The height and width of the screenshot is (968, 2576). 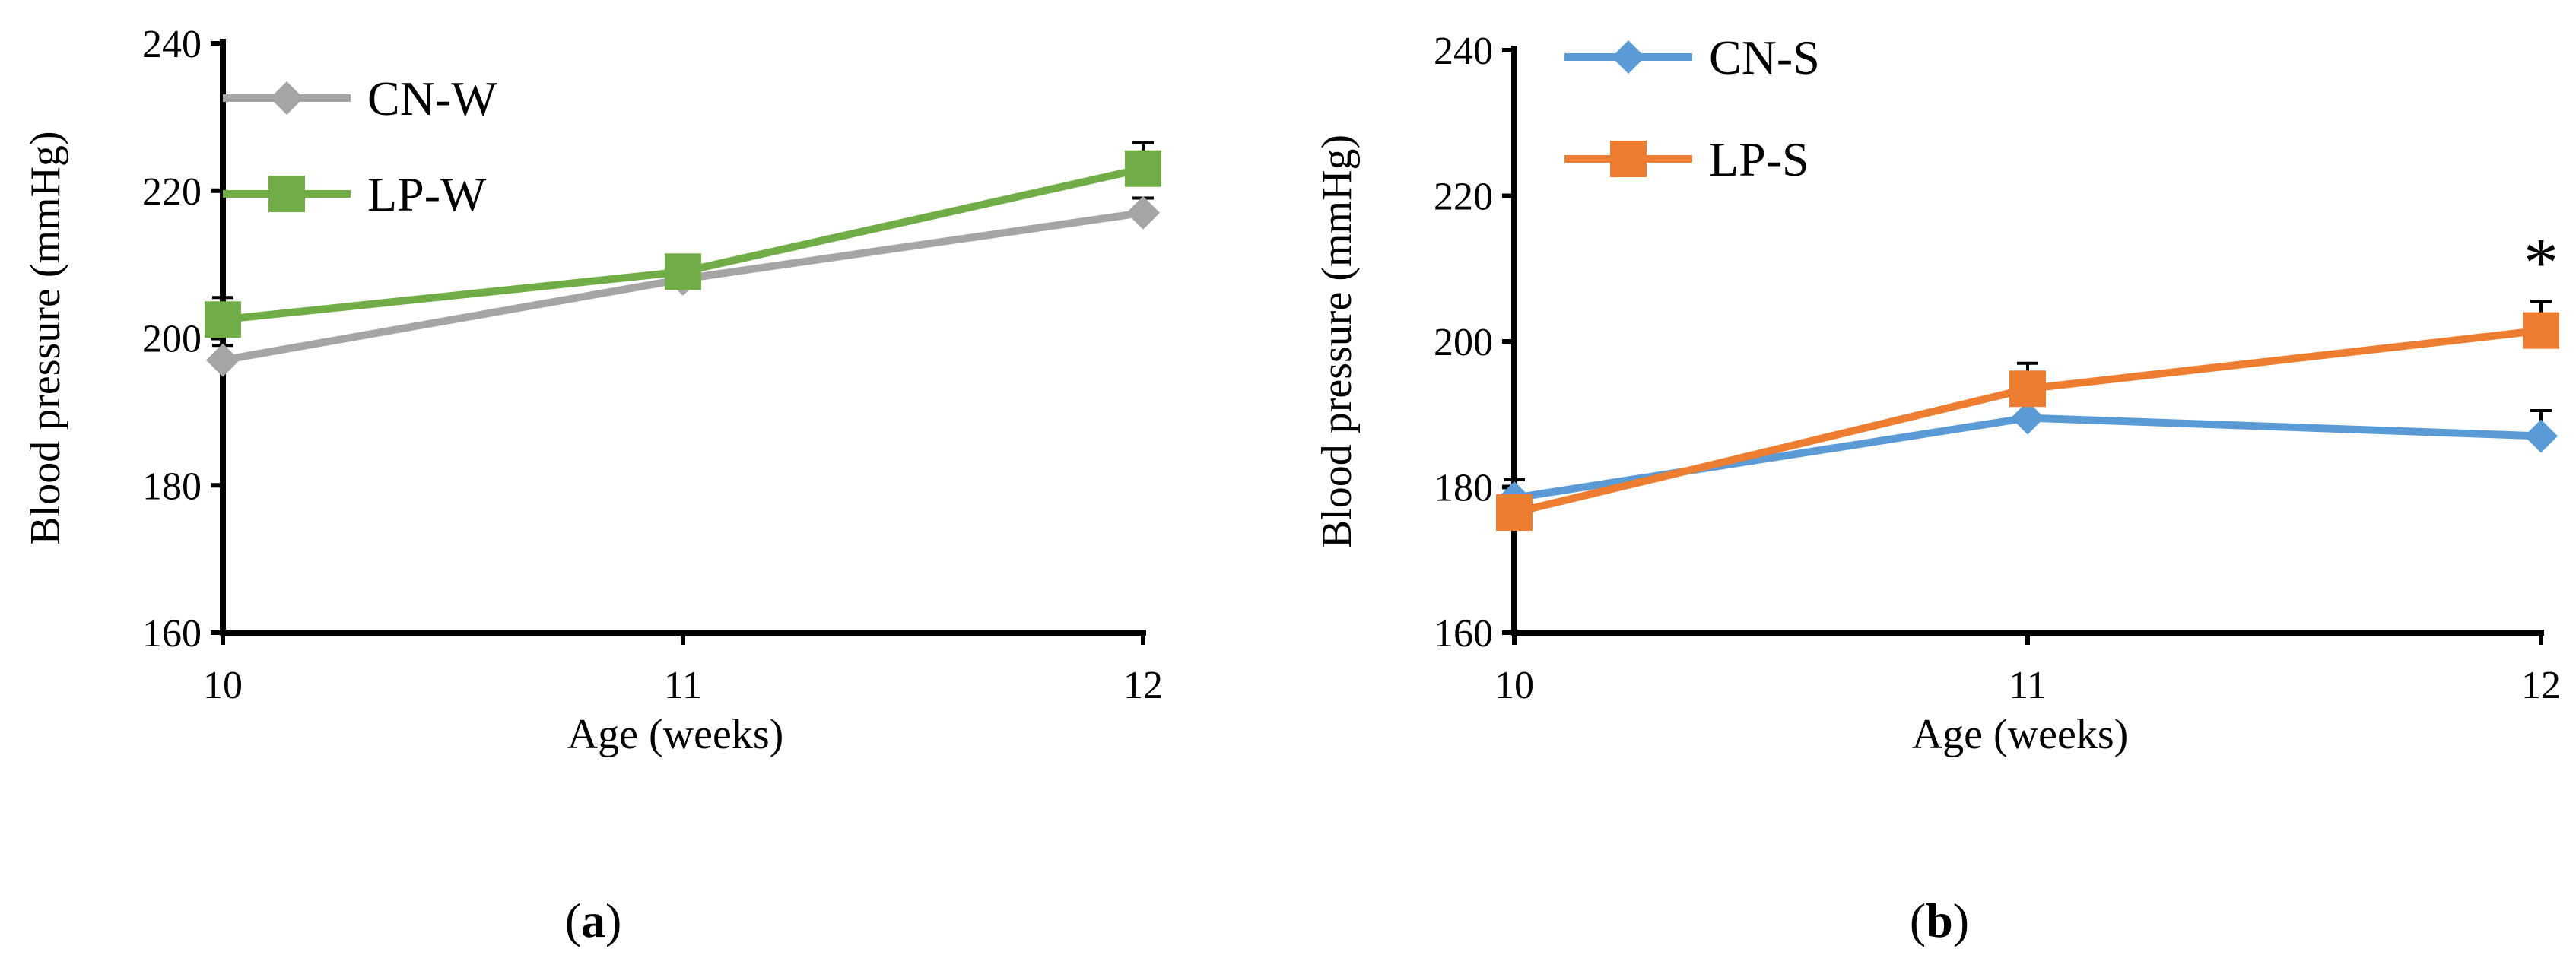 What do you see at coordinates (593, 920) in the screenshot?
I see `panel-label: (a)` at bounding box center [593, 920].